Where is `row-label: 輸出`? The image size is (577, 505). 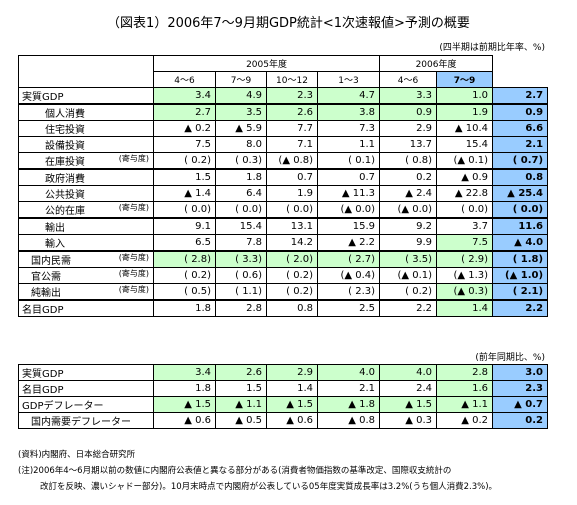
row-label: 輸出 is located at coordinates (86, 226).